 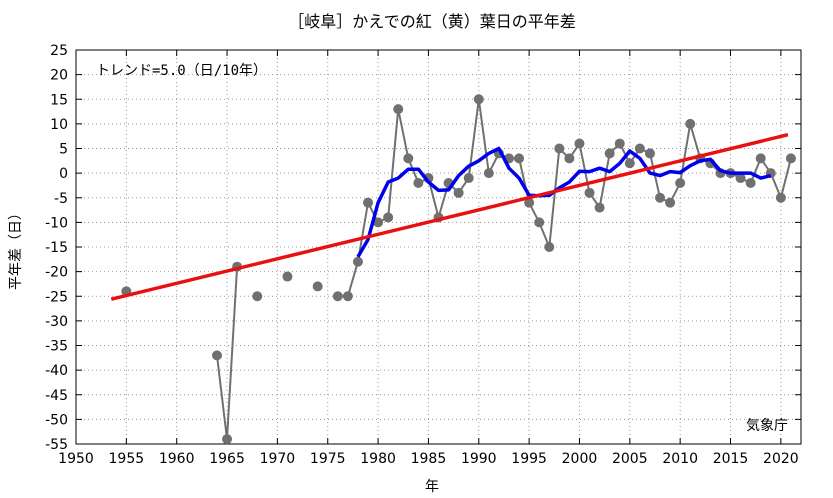 What do you see at coordinates (680, 459) in the screenshot?
I see `x-tick-label: 2010` at bounding box center [680, 459].